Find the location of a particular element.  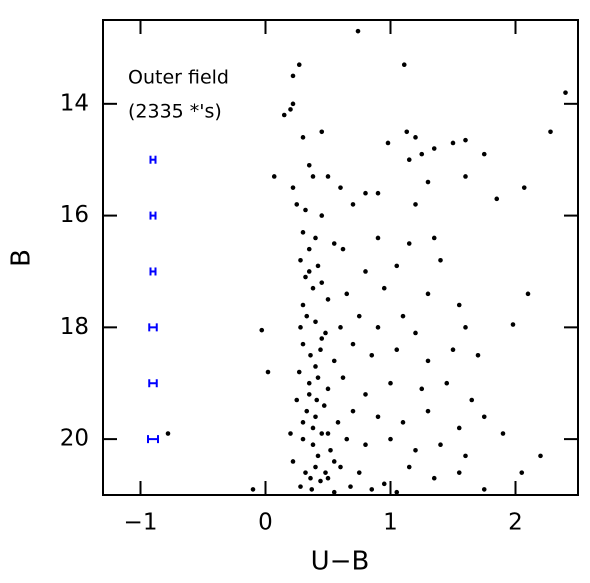

annotation: (2335 *'s) is located at coordinates (175, 112).